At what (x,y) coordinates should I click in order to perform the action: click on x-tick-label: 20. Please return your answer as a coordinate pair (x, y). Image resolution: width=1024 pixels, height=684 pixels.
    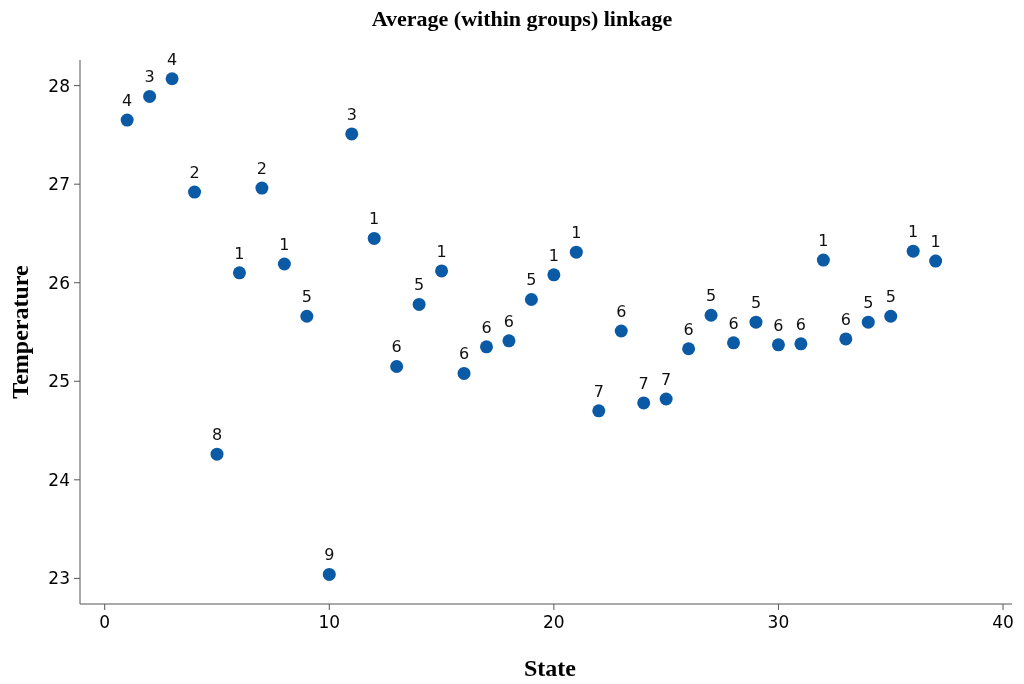
    Looking at the image, I should click on (554, 622).